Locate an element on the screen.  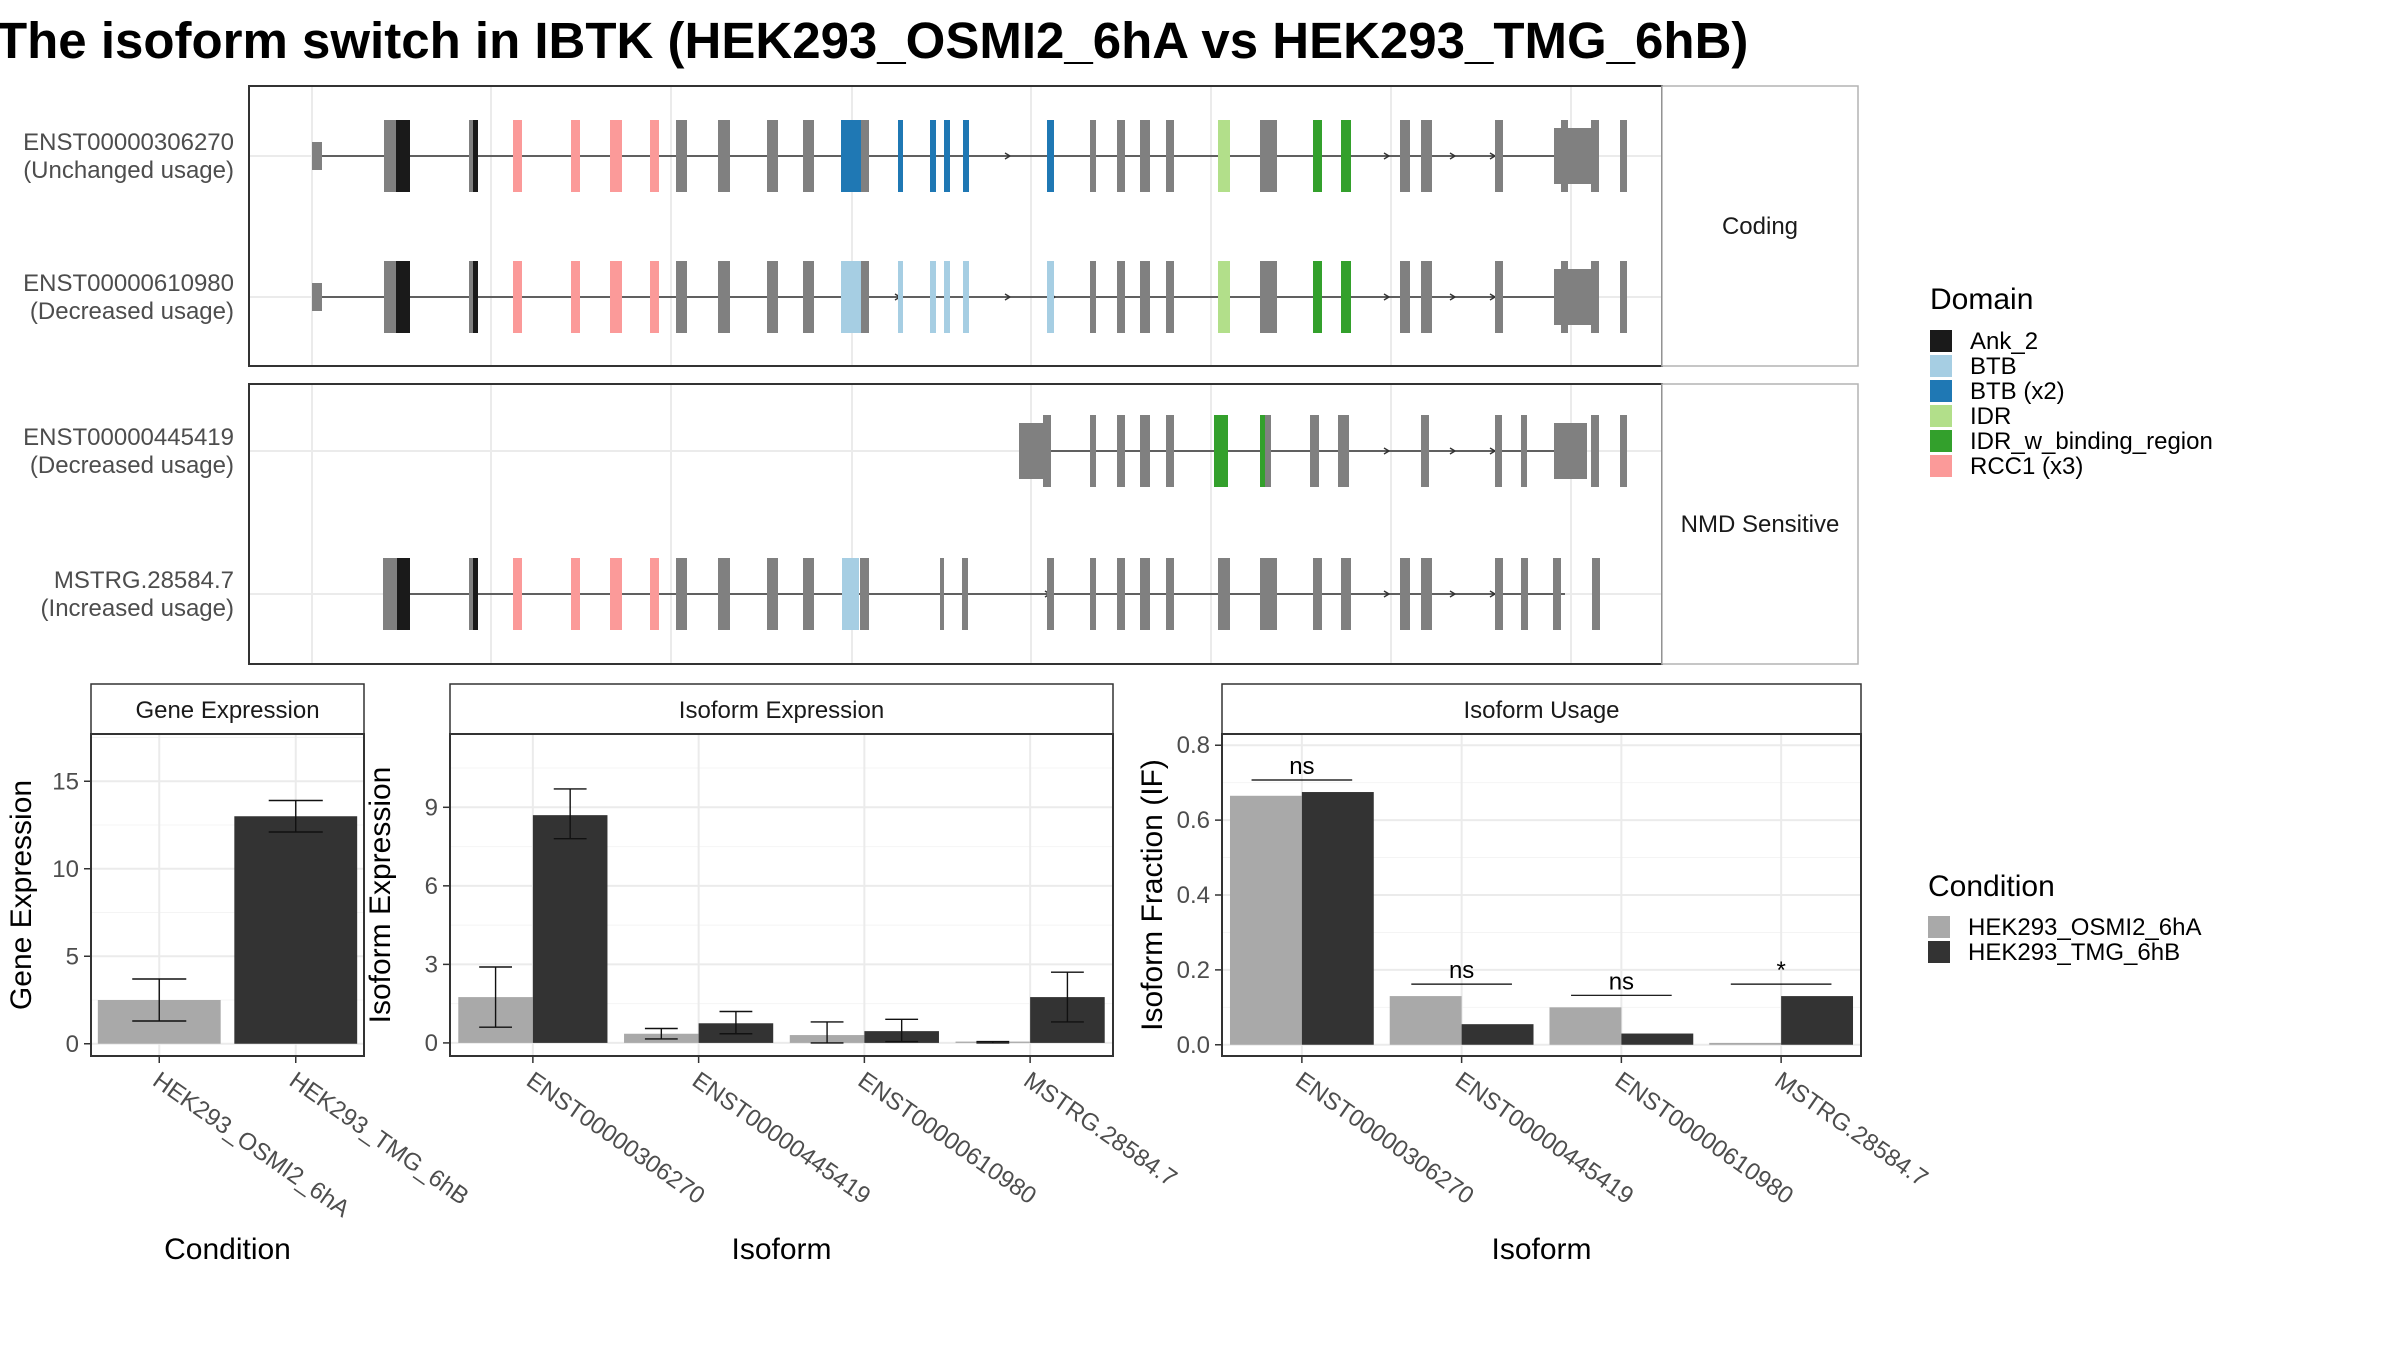
y-tick-label: 0.4 is located at coordinates (1193, 895).